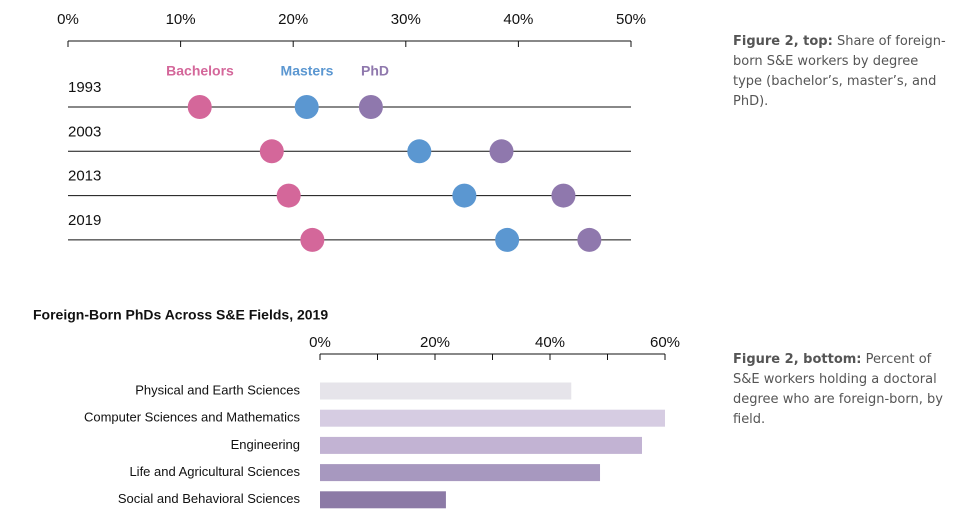  What do you see at coordinates (783, 41) in the screenshot?
I see `caption-label: Figure 2, top:` at bounding box center [783, 41].